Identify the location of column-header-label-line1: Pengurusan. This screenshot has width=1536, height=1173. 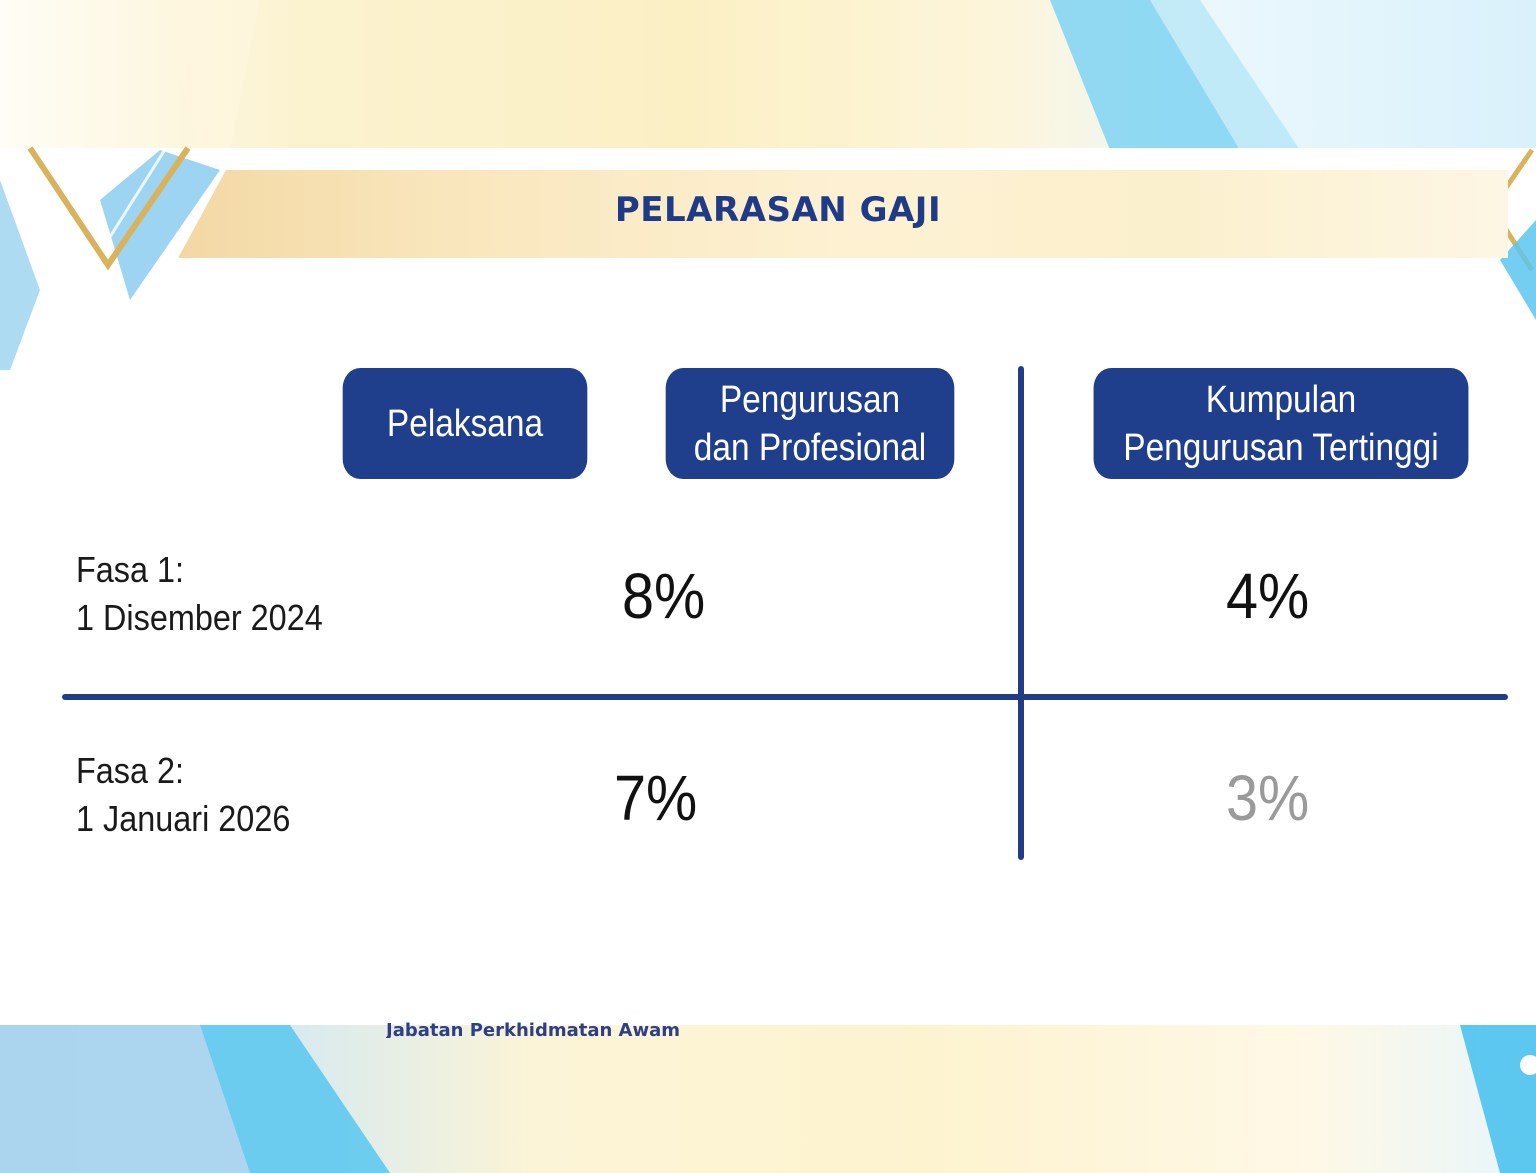
(810, 399).